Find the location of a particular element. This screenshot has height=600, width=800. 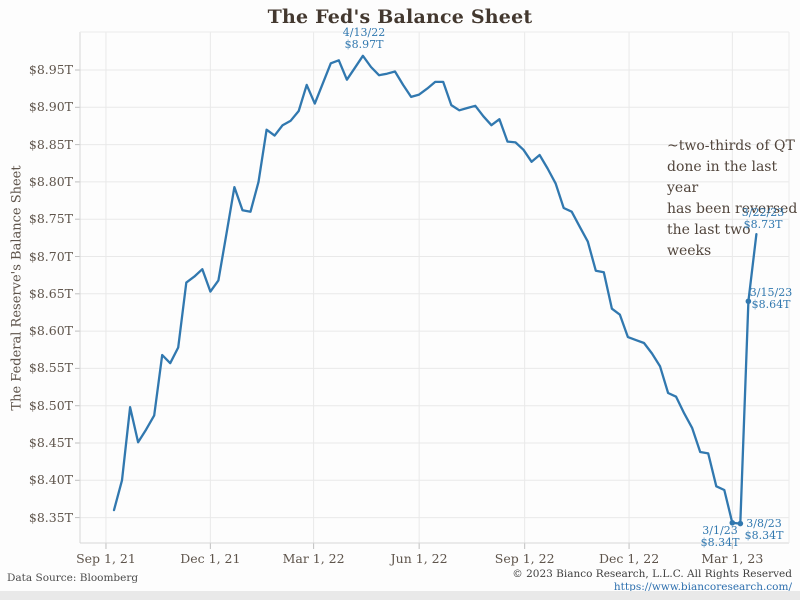

x-tick-label: Mar 1, 22 is located at coordinates (313, 558).